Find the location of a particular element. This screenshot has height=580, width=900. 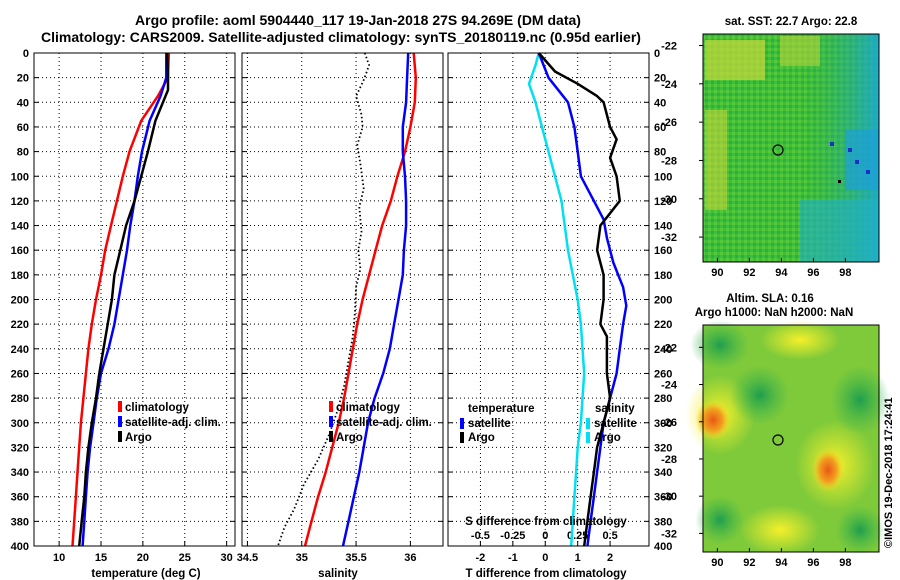

depth-tick-label-left: 100 is located at coordinates (20, 177).